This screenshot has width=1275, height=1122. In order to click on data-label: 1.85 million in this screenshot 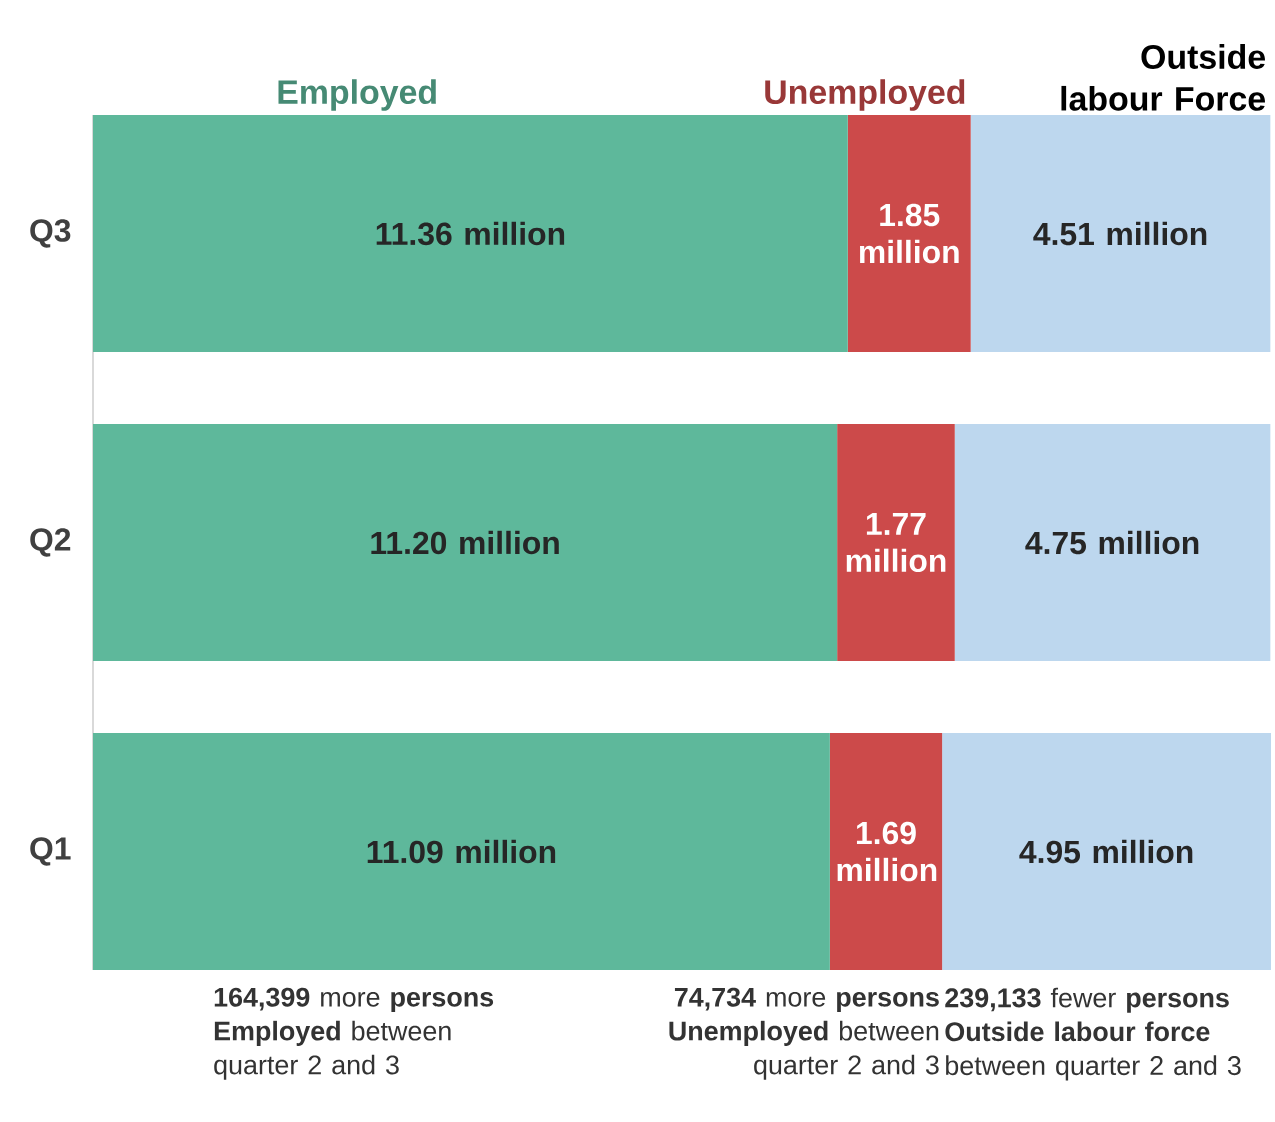, I will do `click(909, 233)`.